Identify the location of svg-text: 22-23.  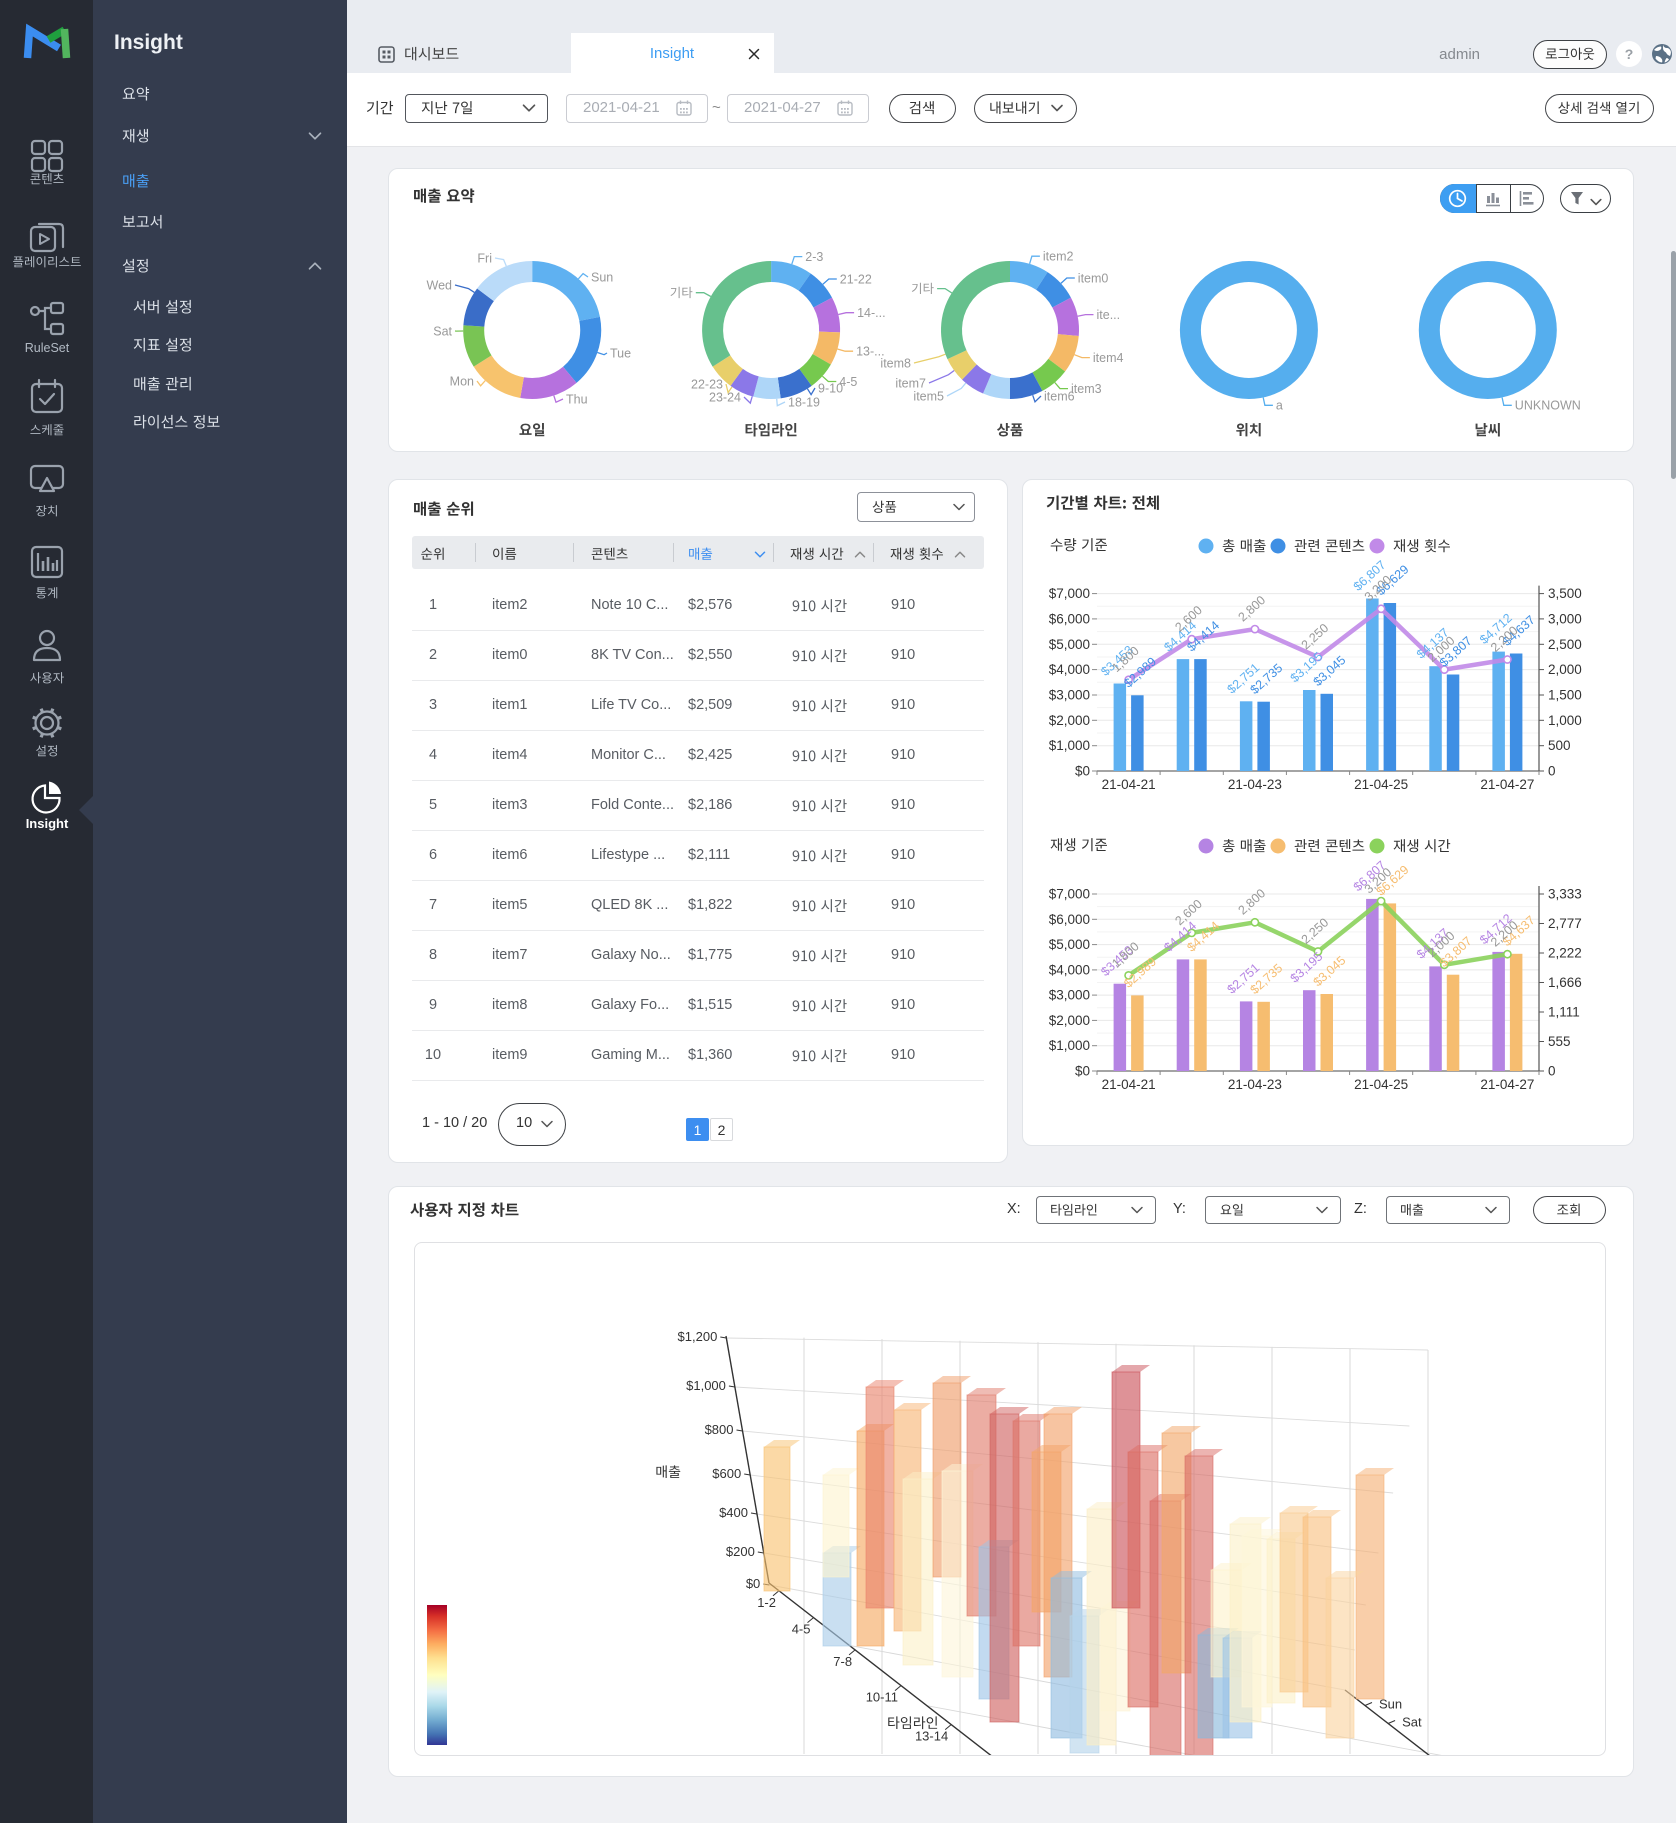
(707, 384).